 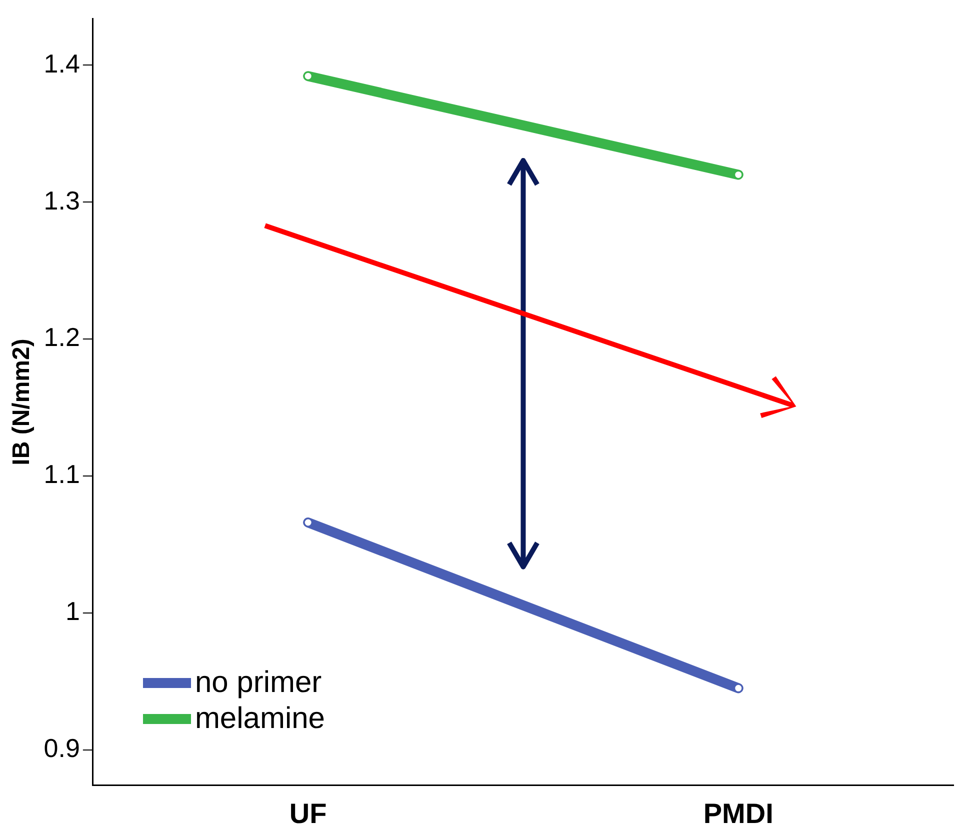 What do you see at coordinates (62, 747) in the screenshot?
I see `y-tick-label: 0.9` at bounding box center [62, 747].